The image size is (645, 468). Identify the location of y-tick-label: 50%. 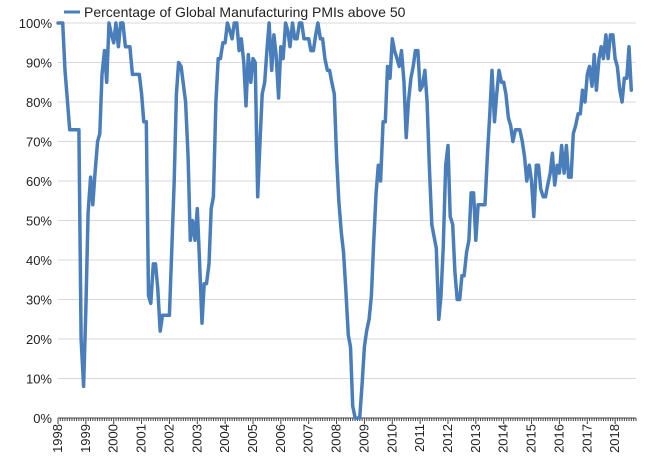
(39, 221).